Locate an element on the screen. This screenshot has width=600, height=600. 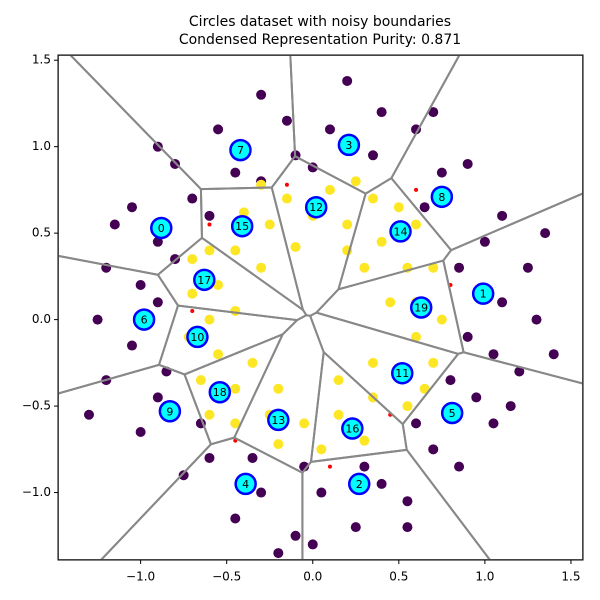
x-tick-label: 1.0 is located at coordinates (484, 577).